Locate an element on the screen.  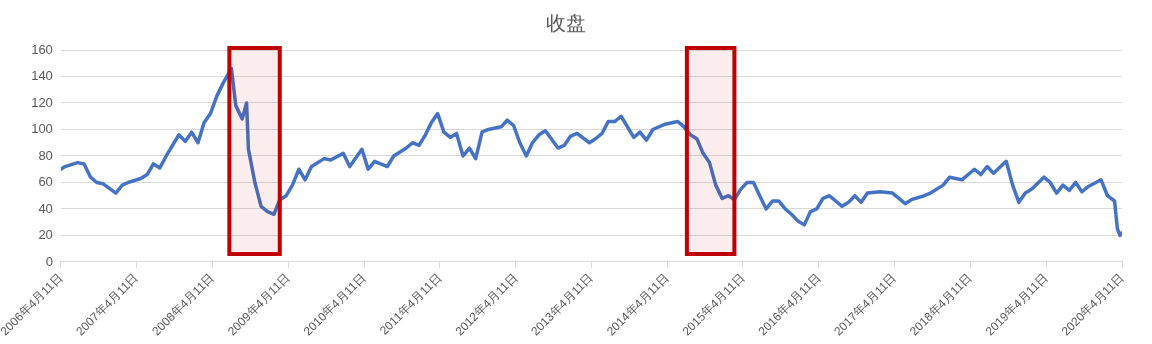
y-tick-label: 120 is located at coordinates (42, 102).